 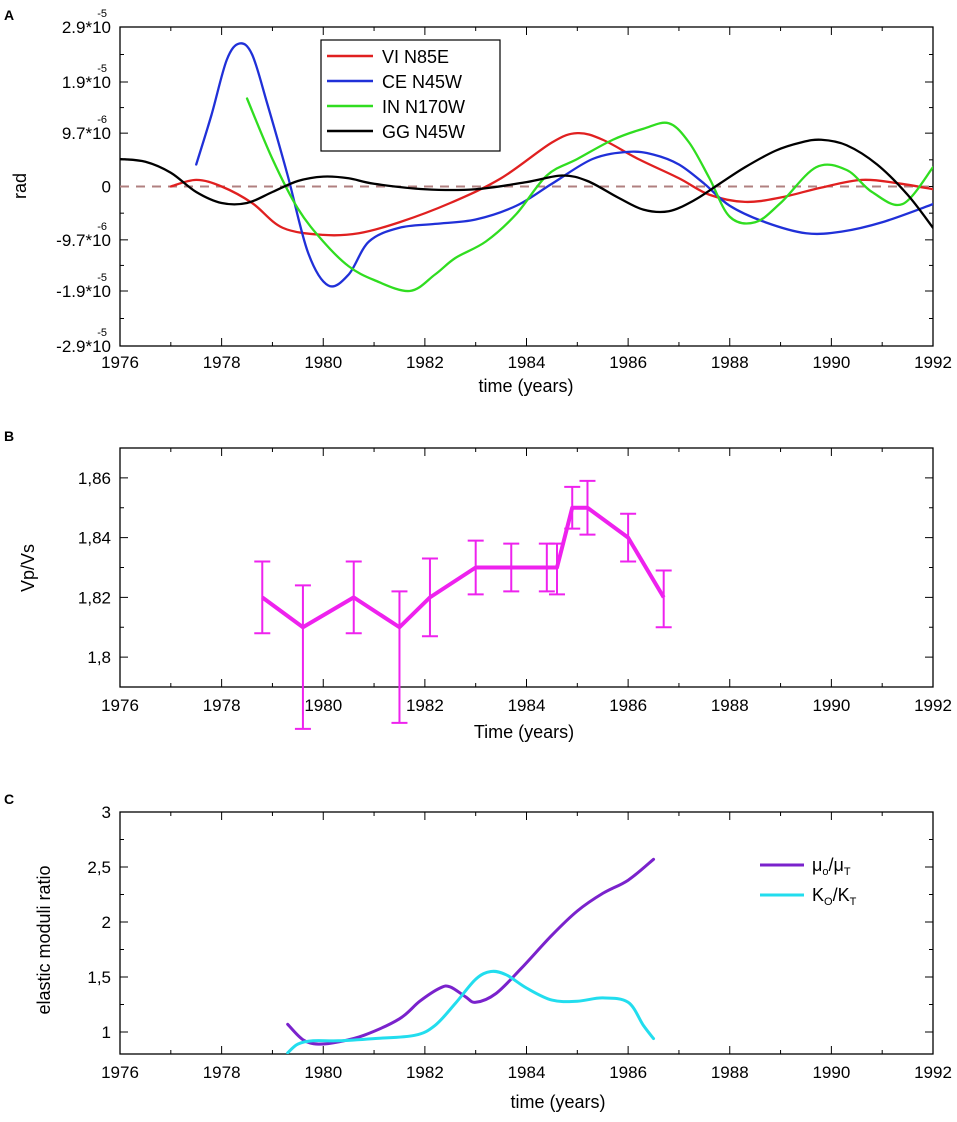 I want to click on y-tick-label: 1,82, so click(x=94, y=597).